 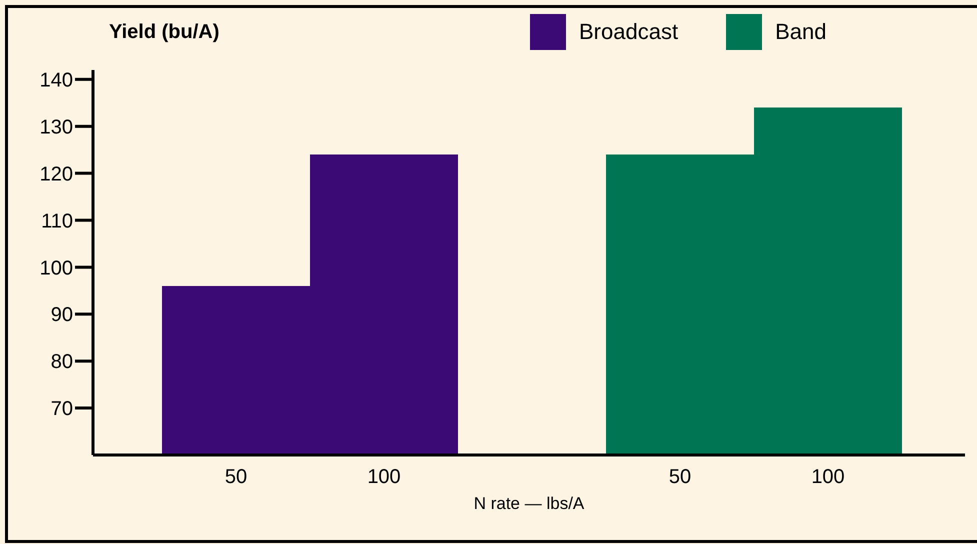 What do you see at coordinates (800, 32) in the screenshot?
I see `legend-label: Band` at bounding box center [800, 32].